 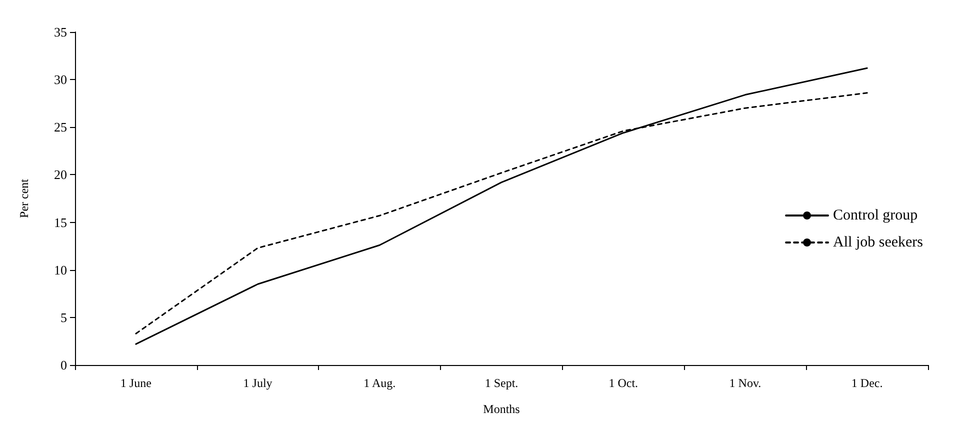 What do you see at coordinates (24, 198) in the screenshot?
I see `y-axis-title: Per cent` at bounding box center [24, 198].